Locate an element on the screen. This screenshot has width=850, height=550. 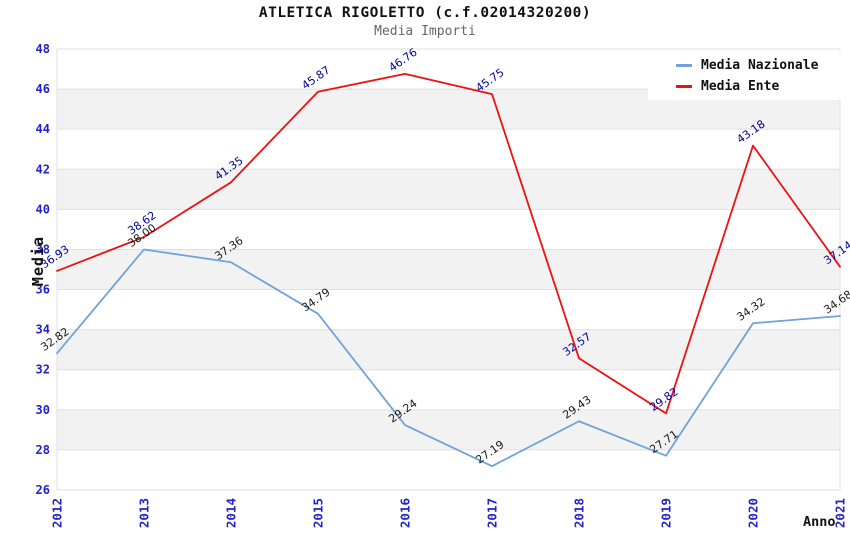
nazionale-line-swatch is located at coordinates (684, 65).